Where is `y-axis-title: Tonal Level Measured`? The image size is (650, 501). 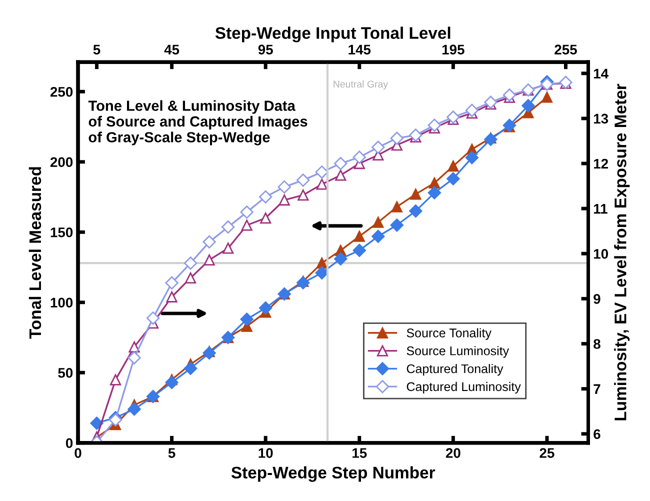 y-axis-title: Tonal Level Measured is located at coordinates (35, 253).